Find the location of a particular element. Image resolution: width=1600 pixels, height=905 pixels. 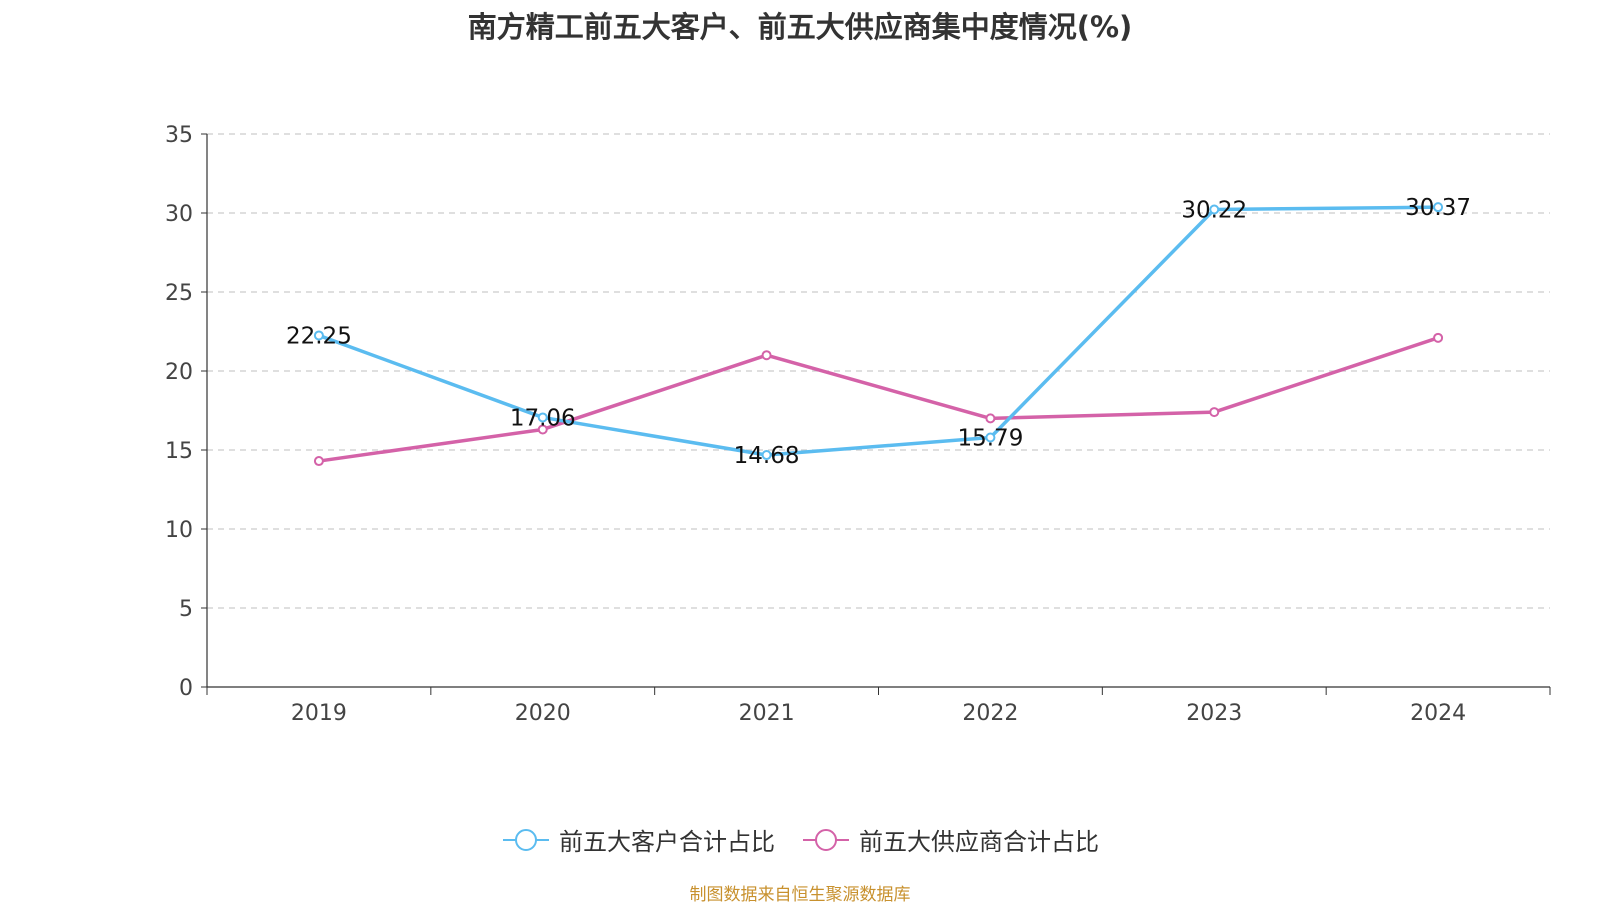

source-footer: 制图数据来自恒生聚源数据库 is located at coordinates (800, 895).